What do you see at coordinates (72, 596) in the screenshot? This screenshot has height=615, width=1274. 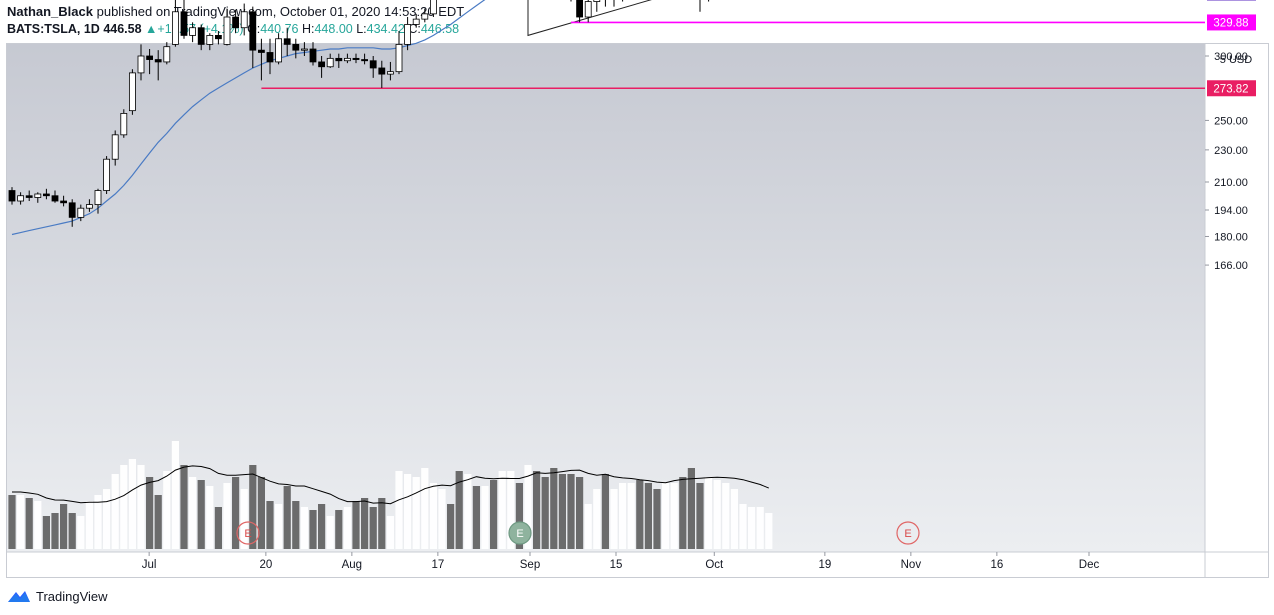 I see `footer-brand: TradingView` at bounding box center [72, 596].